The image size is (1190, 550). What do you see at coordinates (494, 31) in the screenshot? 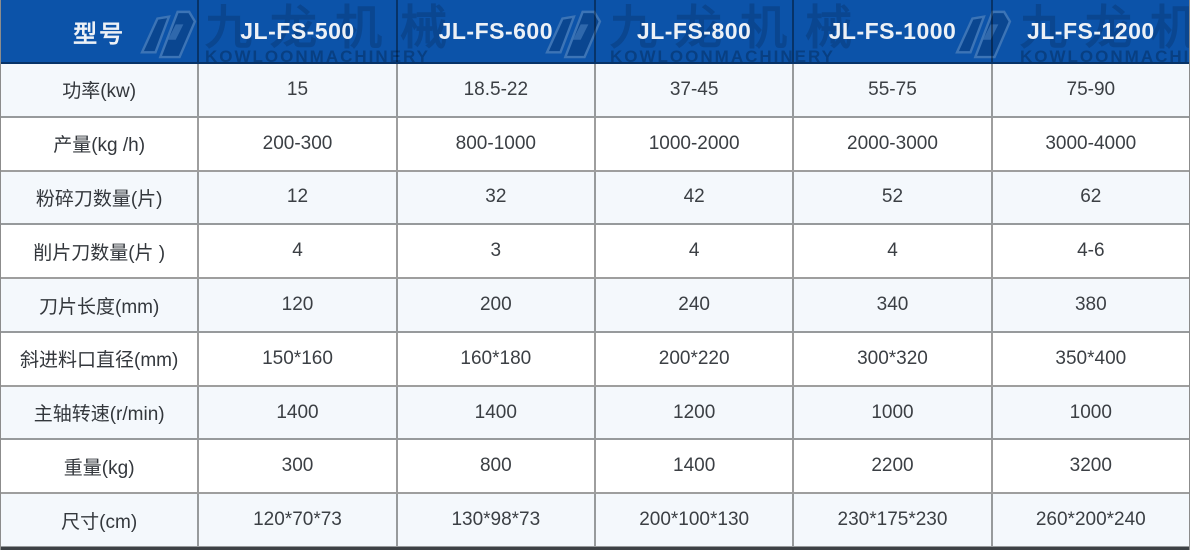
I see `column-header-jl-fs-600: JL-FS-600` at bounding box center [494, 31].